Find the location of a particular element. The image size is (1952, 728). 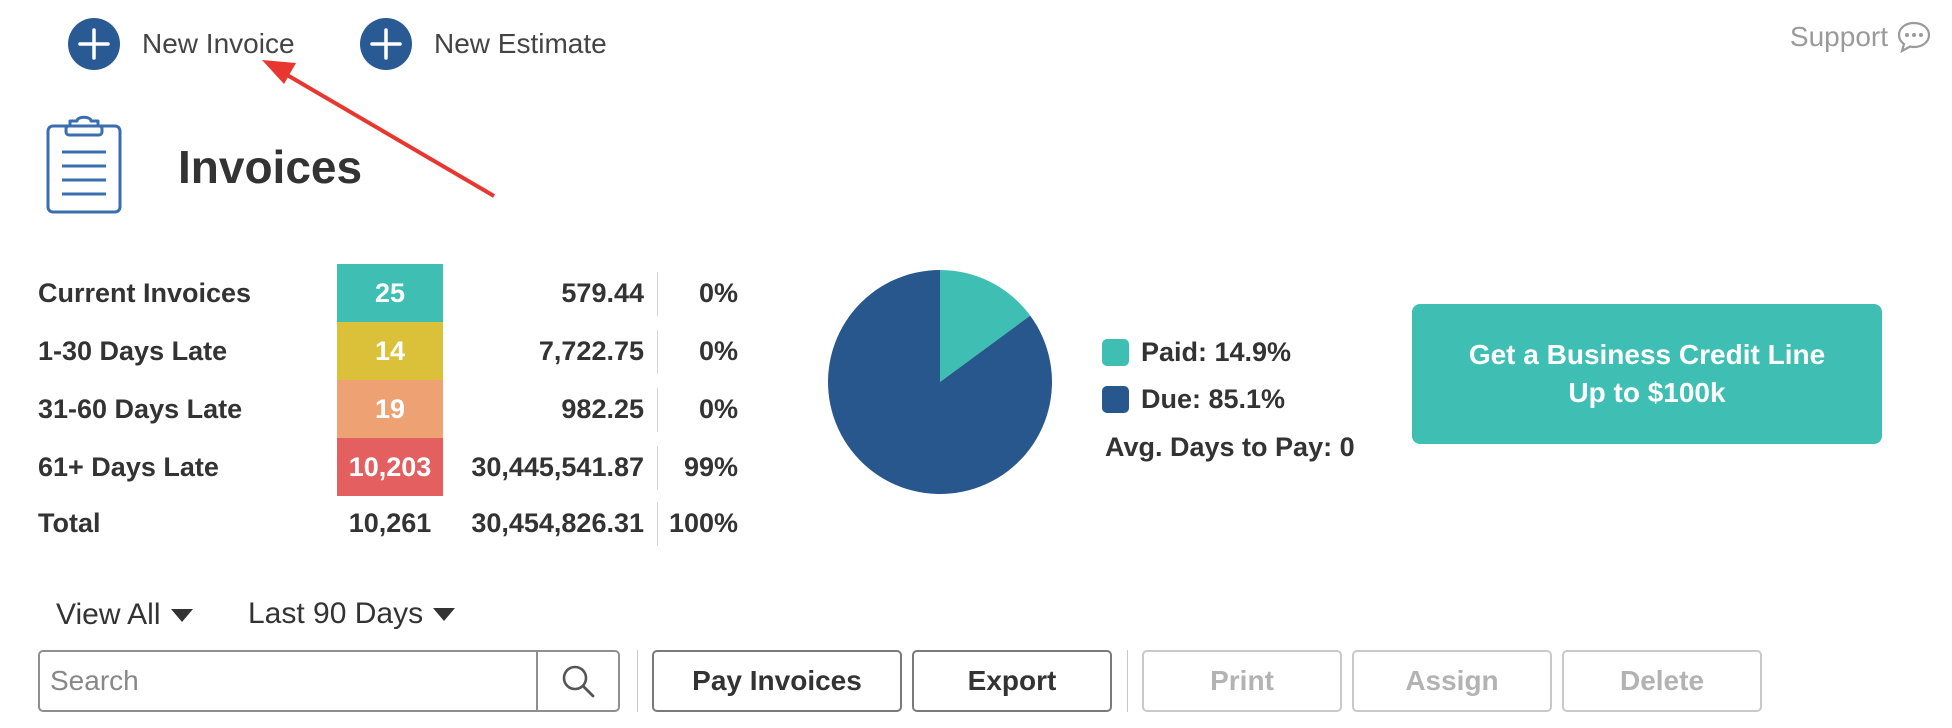

new-invoice-label: New Invoice is located at coordinates (218, 43).